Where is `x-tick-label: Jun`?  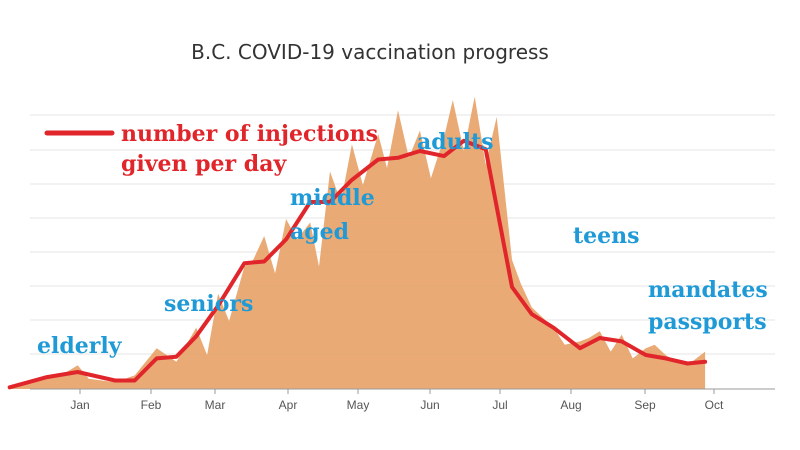 x-tick-label: Jun is located at coordinates (429, 405).